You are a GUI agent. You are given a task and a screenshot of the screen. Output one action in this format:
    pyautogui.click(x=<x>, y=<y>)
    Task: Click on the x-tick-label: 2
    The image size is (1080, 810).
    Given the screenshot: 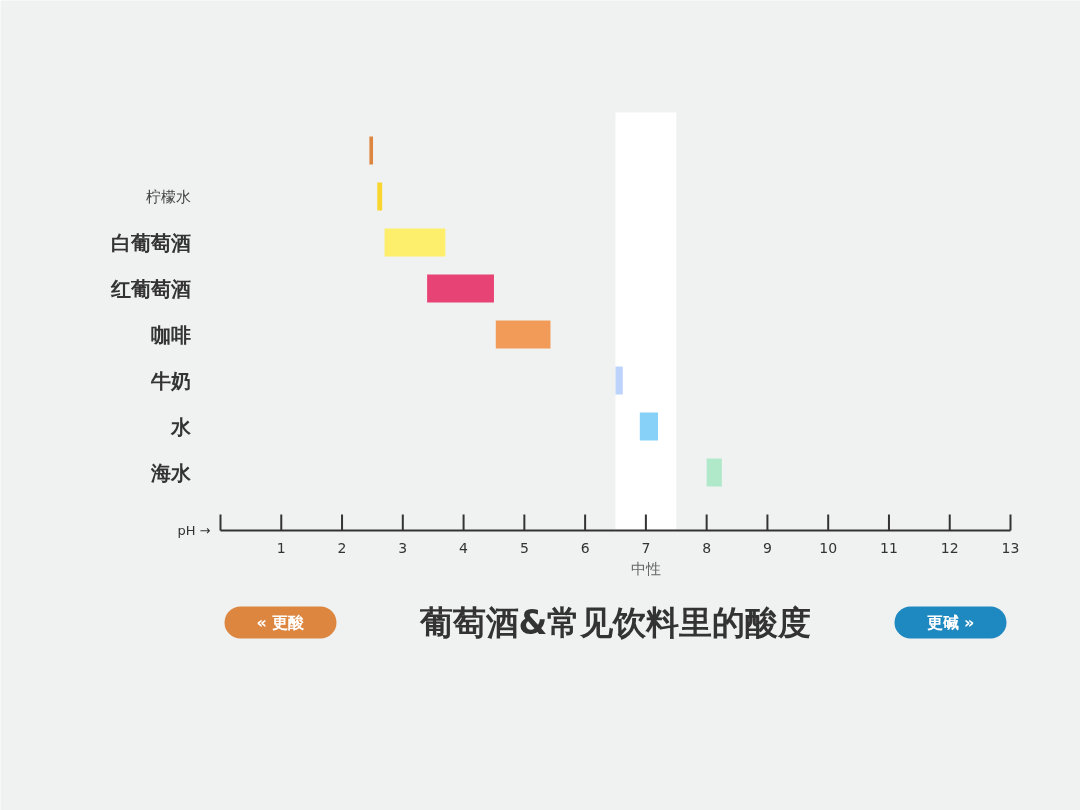 What is the action you would take?
    pyautogui.click(x=342, y=547)
    